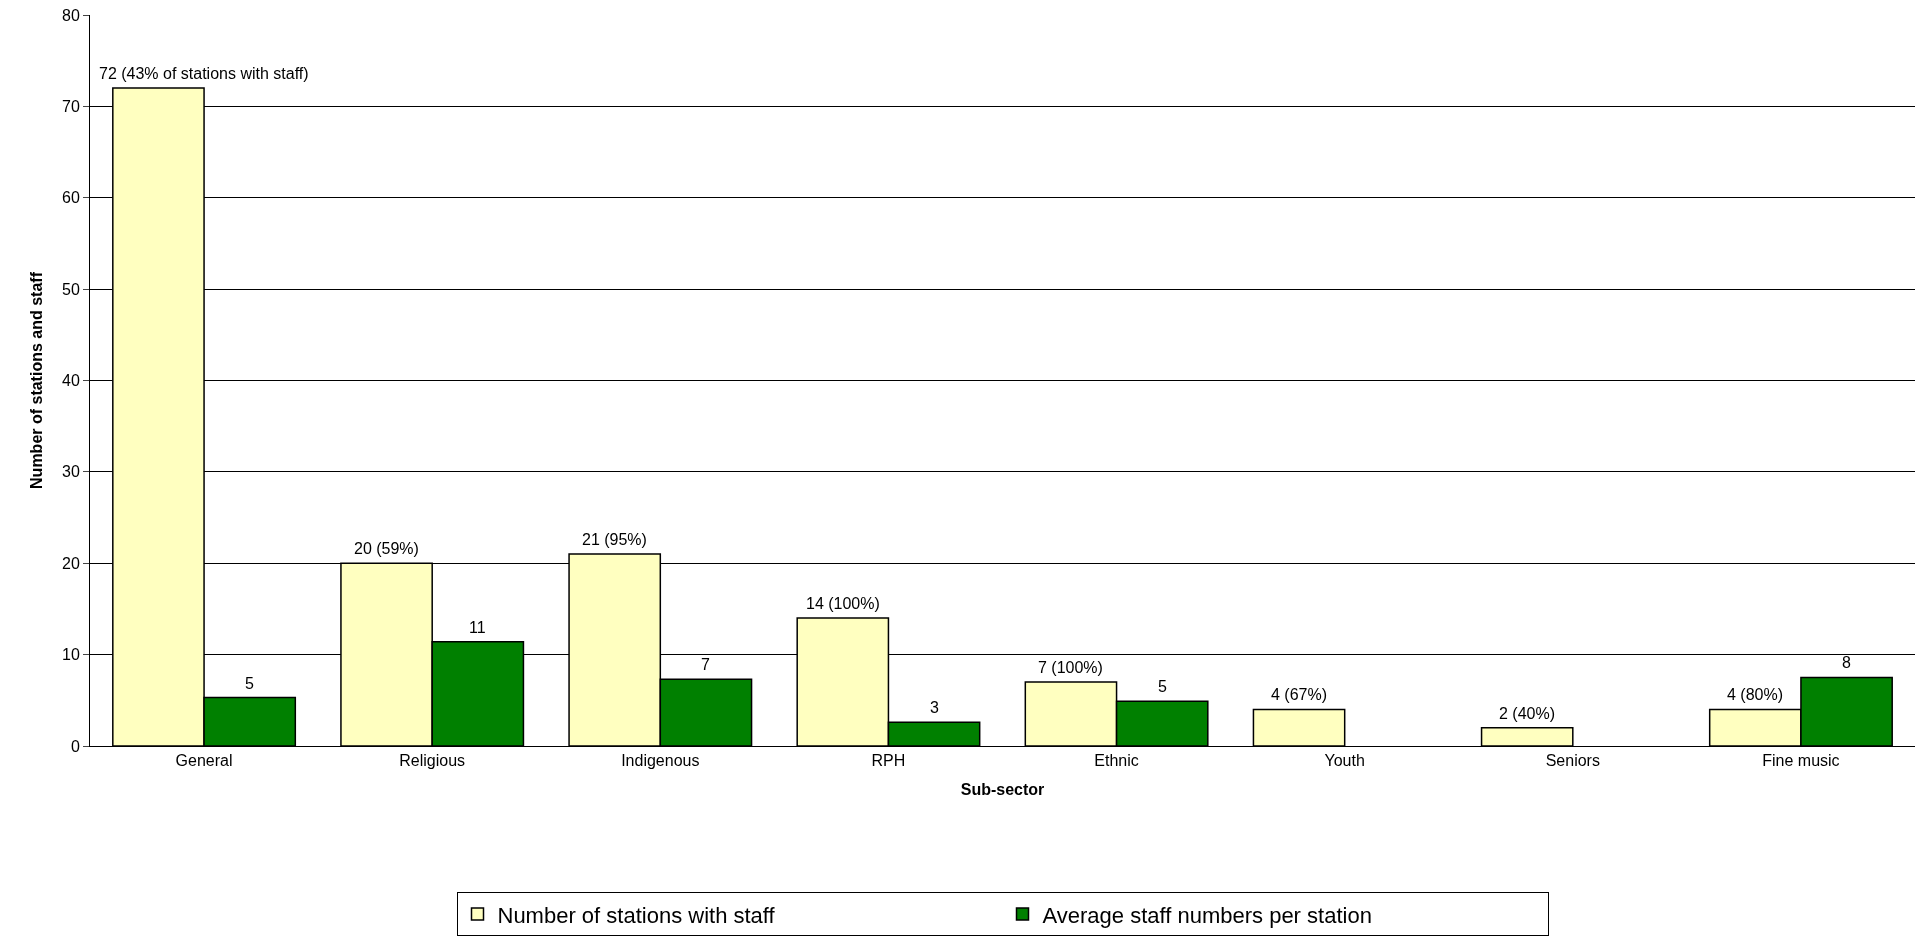 This screenshot has width=1919, height=940. What do you see at coordinates (477, 627) in the screenshot?
I see `data-label: 11` at bounding box center [477, 627].